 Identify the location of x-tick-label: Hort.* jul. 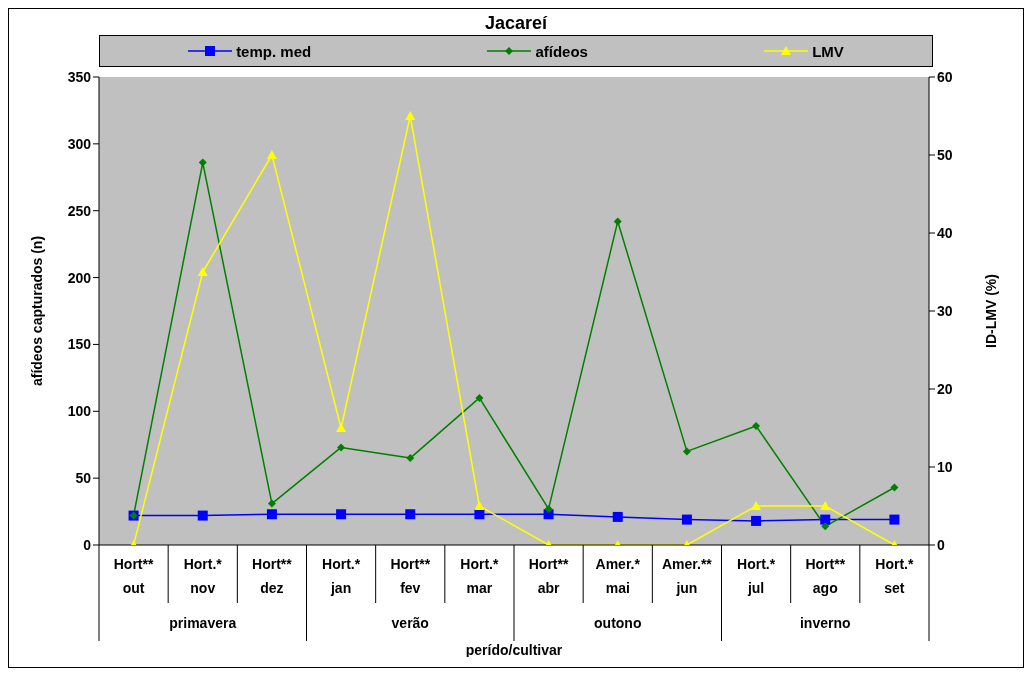
(756, 576).